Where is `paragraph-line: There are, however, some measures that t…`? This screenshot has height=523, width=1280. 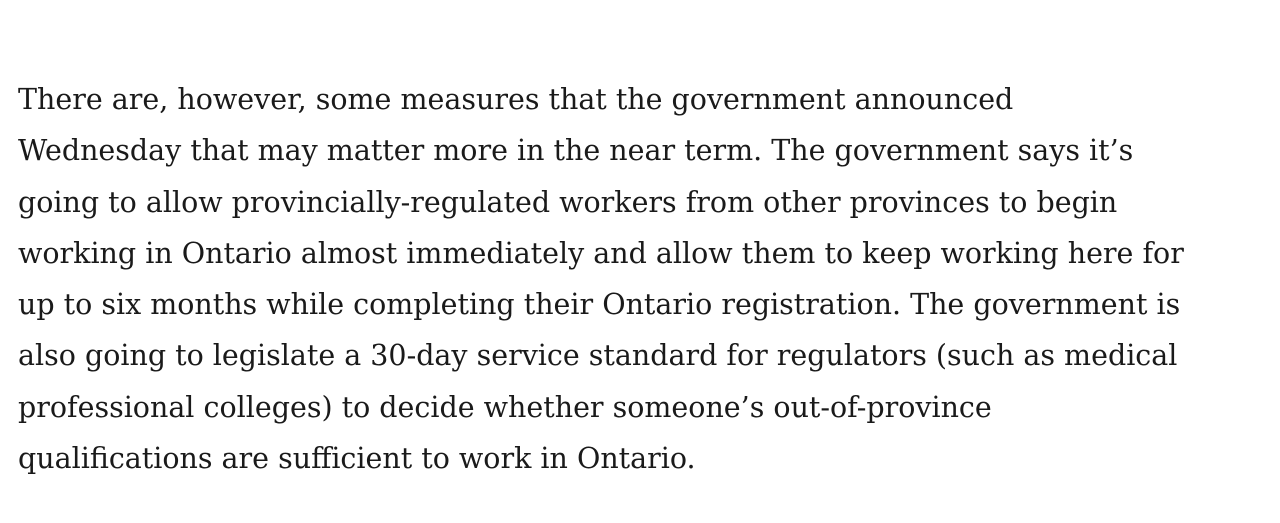 paragraph-line: There are, however, some measures that t… is located at coordinates (516, 99).